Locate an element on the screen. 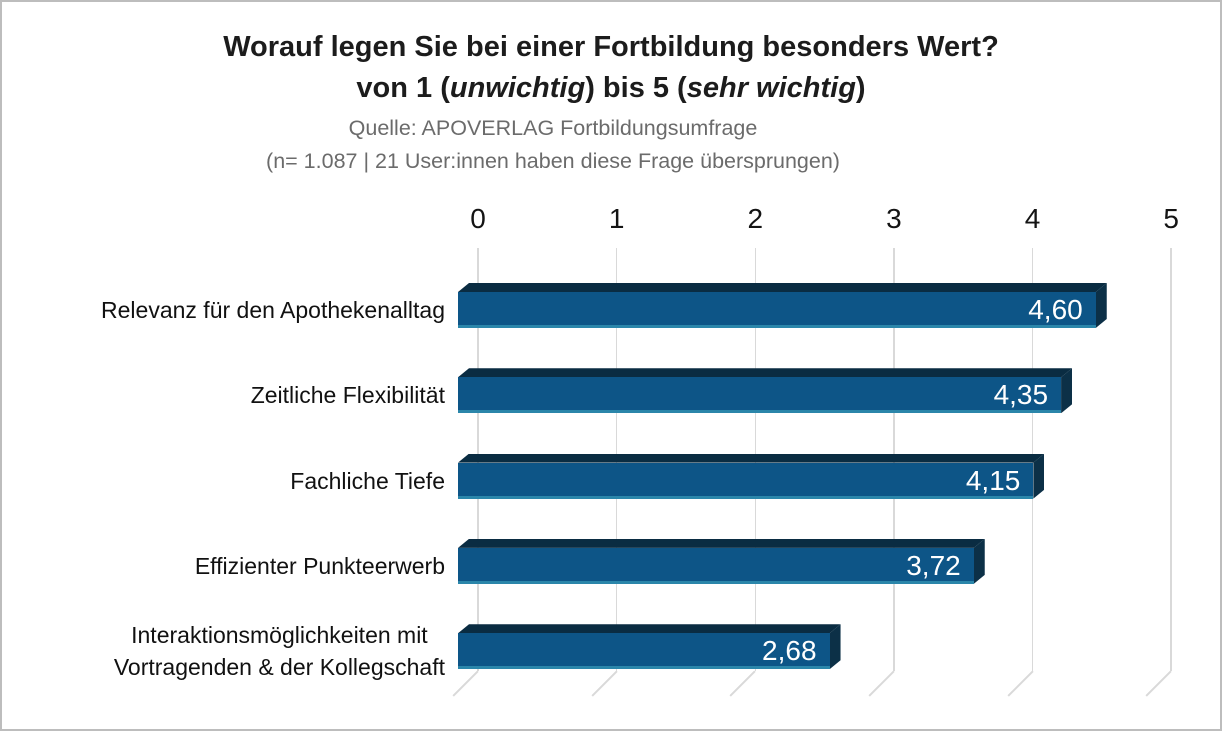 Image resolution: width=1222 pixels, height=731 pixels. gridline is located at coordinates (1171, 459).